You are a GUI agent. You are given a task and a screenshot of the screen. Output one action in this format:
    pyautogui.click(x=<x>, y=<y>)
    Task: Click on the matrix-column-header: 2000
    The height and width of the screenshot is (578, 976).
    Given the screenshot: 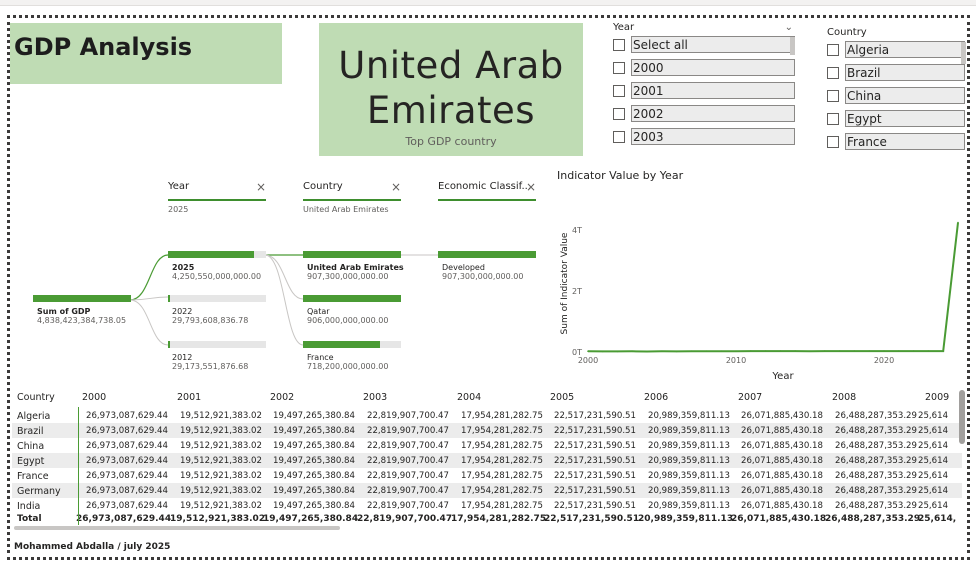 What is the action you would take?
    pyautogui.click(x=94, y=397)
    